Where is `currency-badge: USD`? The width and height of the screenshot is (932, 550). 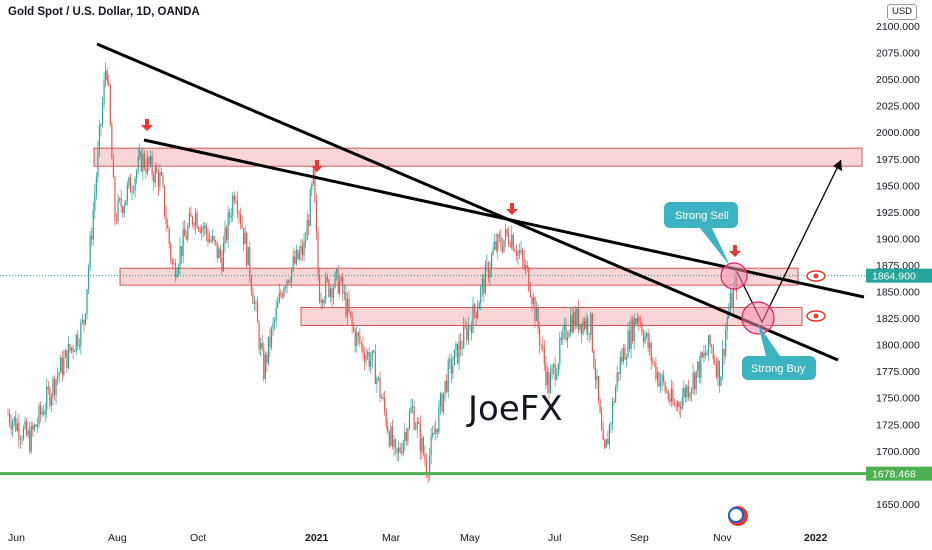 currency-badge: USD is located at coordinates (902, 12).